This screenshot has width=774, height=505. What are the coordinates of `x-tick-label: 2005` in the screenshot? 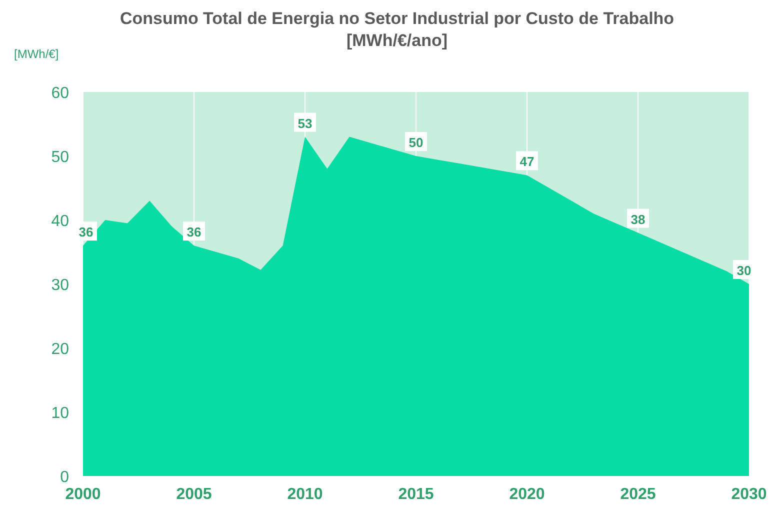 It's located at (194, 494).